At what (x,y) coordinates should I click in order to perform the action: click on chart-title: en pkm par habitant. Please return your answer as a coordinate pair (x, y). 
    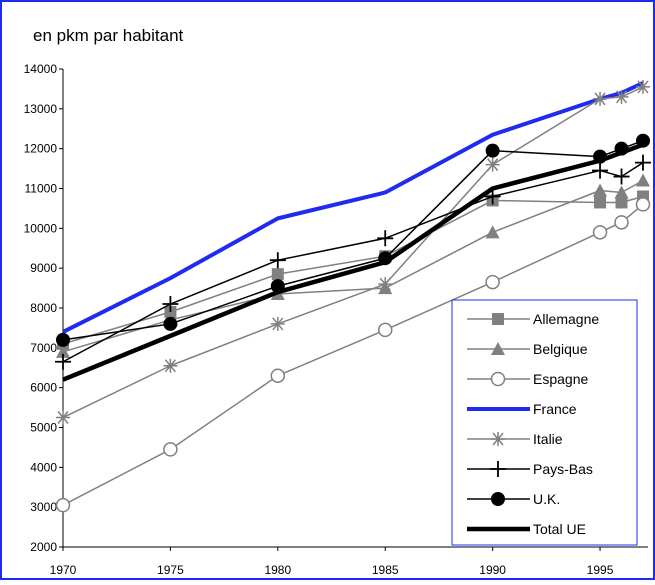
    Looking at the image, I should click on (108, 35).